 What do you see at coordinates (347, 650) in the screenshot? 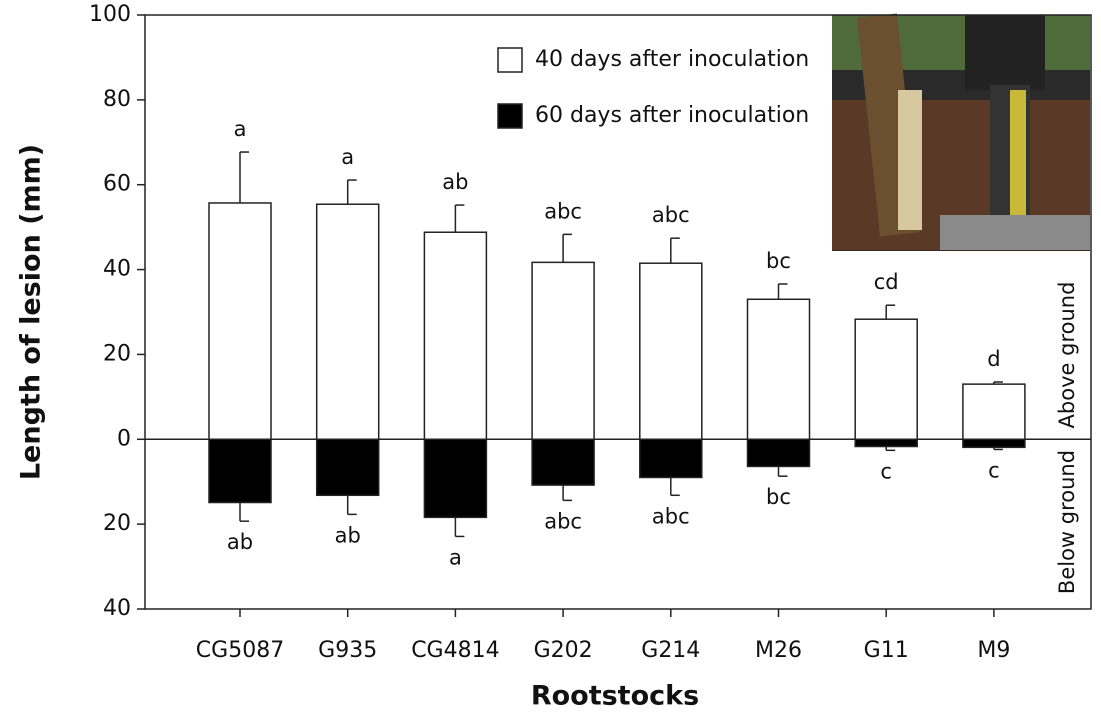
I see `x-tick-label: G935` at bounding box center [347, 650].